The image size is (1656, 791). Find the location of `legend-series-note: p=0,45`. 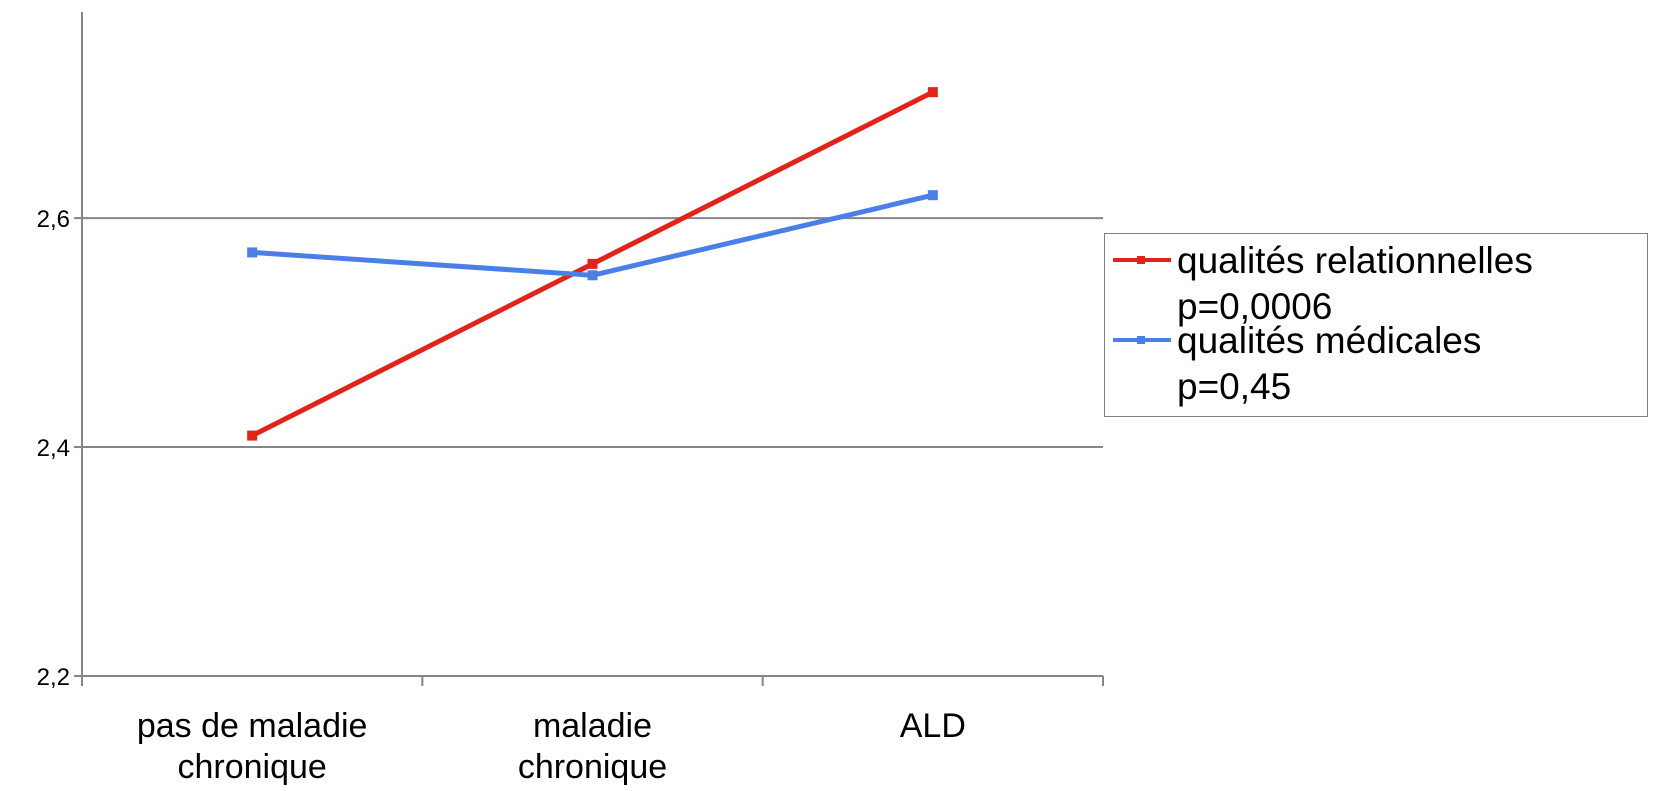

legend-series-note: p=0,45 is located at coordinates (1234, 386).